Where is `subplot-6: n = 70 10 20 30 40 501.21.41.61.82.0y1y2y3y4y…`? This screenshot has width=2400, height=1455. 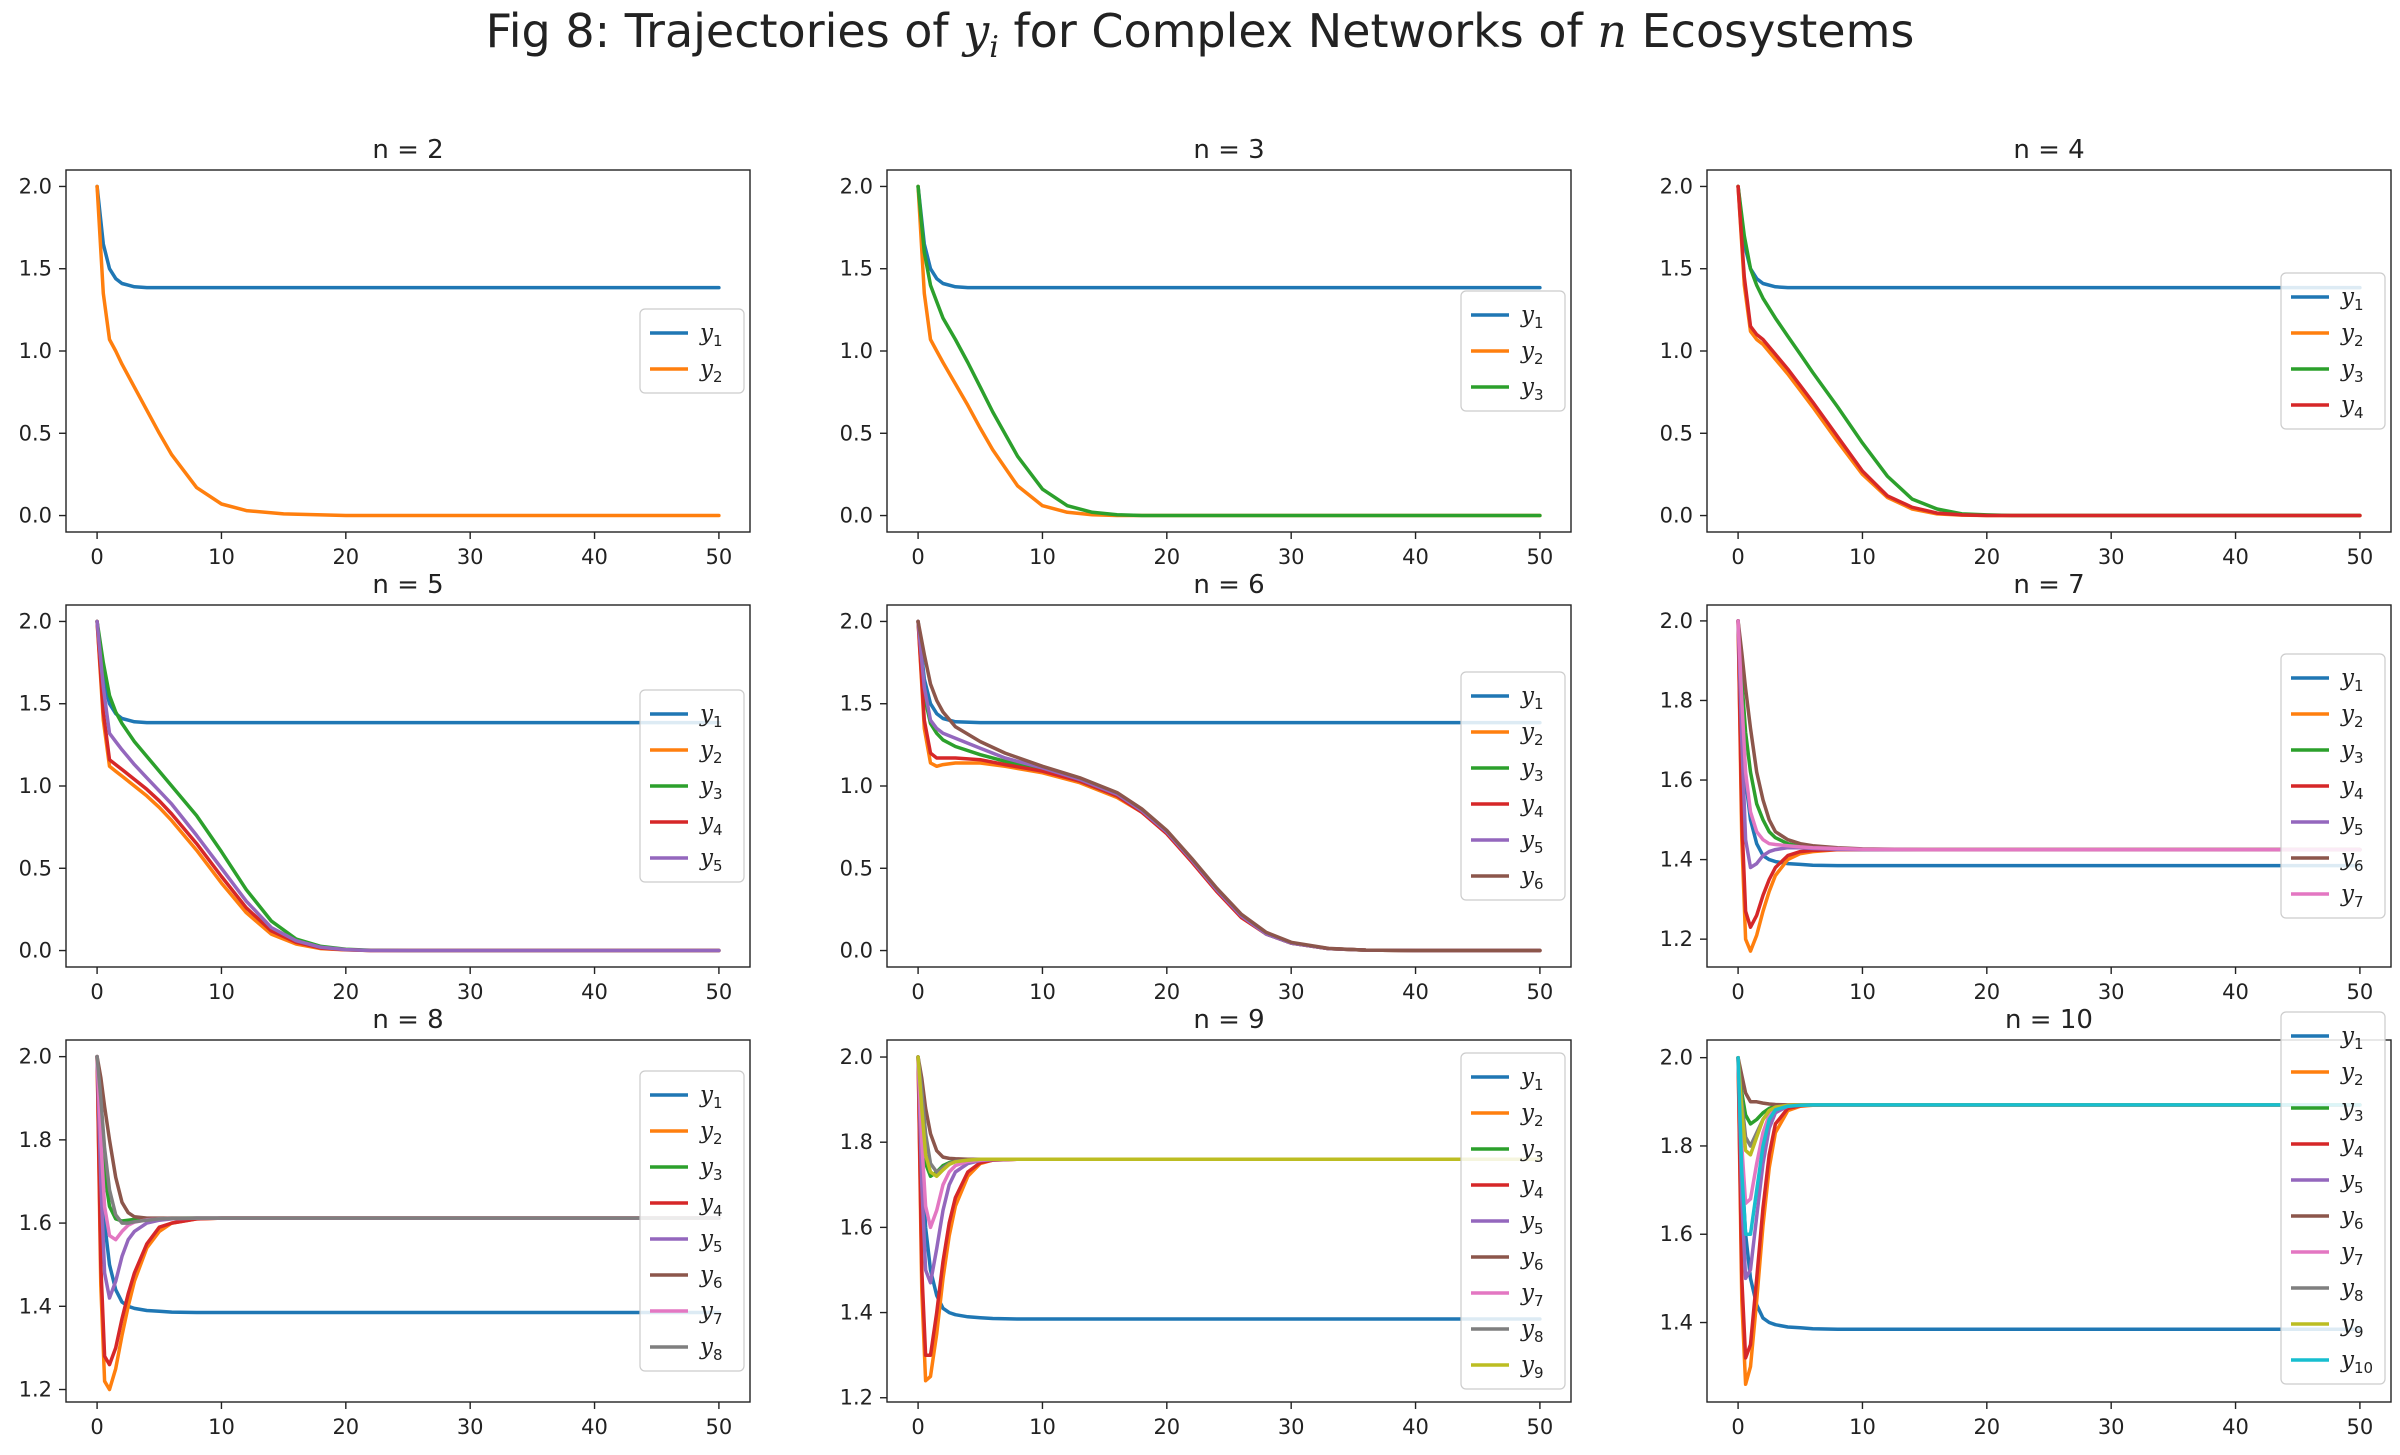
subplot-6: n = 70 10 20 30 40 501.21.41.61.82.0y1y2y3y4y… is located at coordinates (2026, 787).